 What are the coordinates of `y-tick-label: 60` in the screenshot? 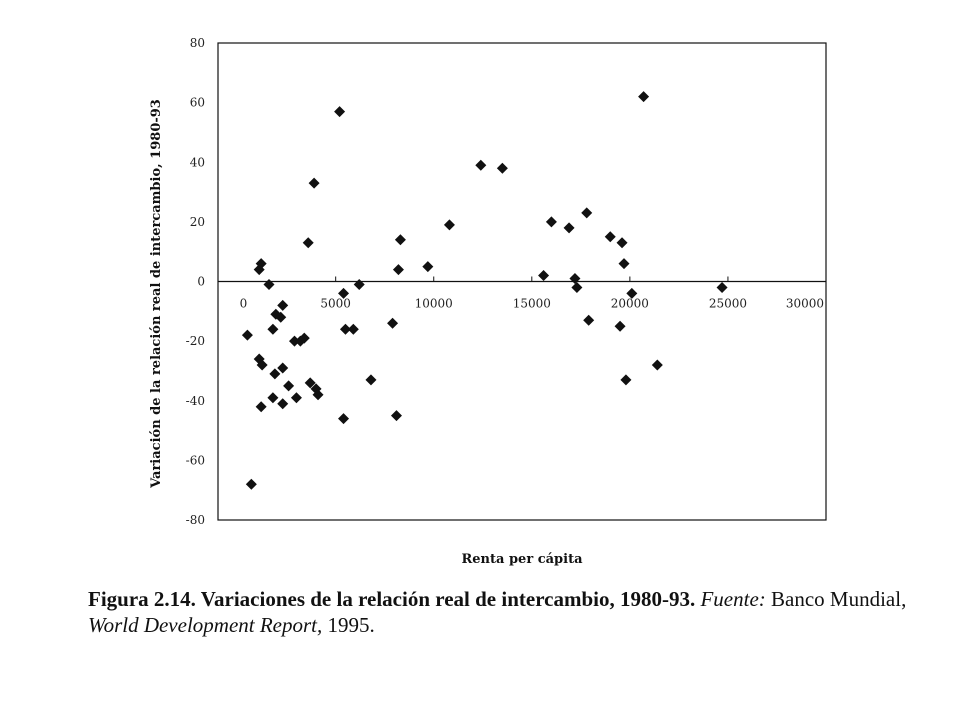 It's located at (197, 103).